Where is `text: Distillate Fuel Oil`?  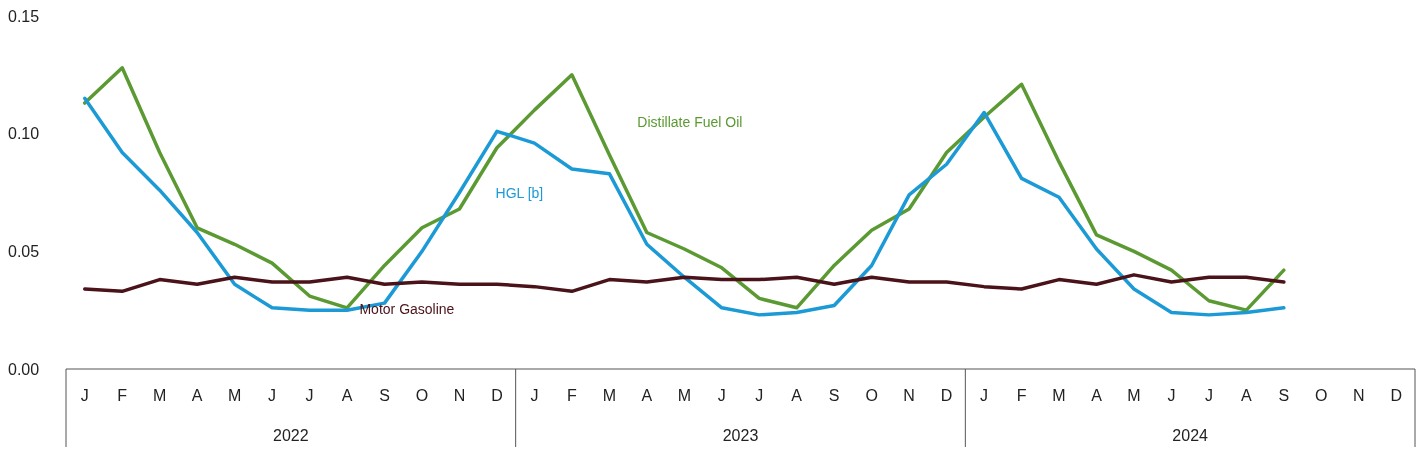 text: Distillate Fuel Oil is located at coordinates (690, 121).